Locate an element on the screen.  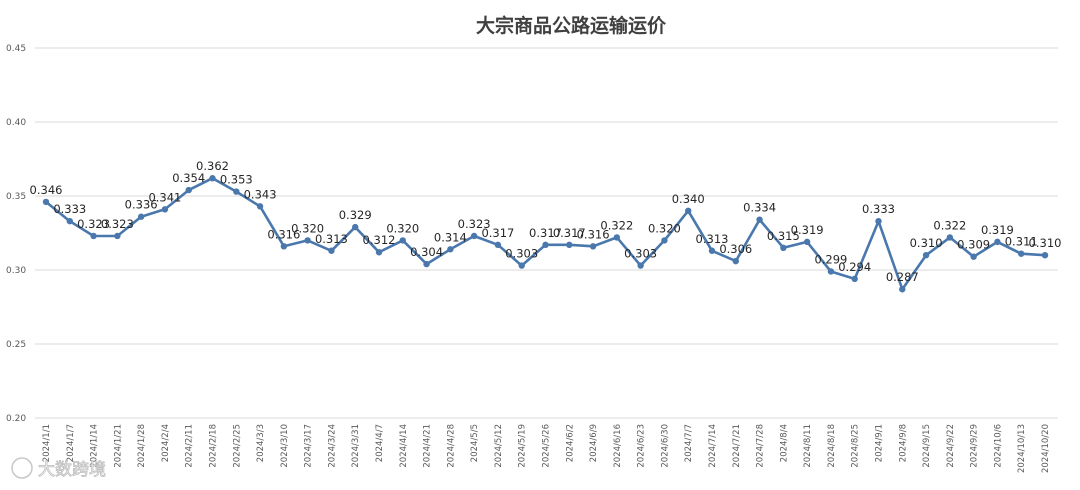
data-label: 0.322 is located at coordinates (949, 225).